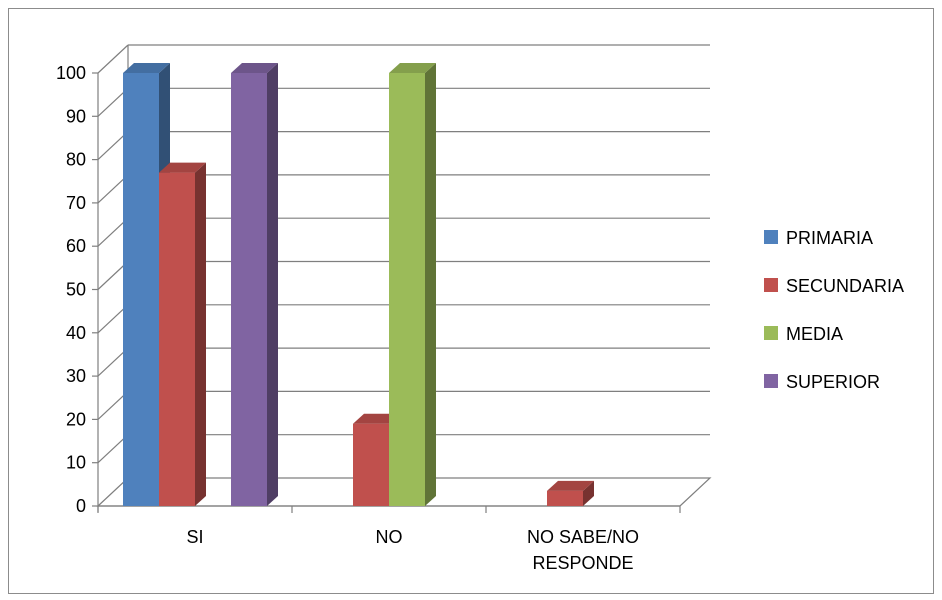  Describe the element at coordinates (81, 506) in the screenshot. I see `y-tick-label: 0` at that location.